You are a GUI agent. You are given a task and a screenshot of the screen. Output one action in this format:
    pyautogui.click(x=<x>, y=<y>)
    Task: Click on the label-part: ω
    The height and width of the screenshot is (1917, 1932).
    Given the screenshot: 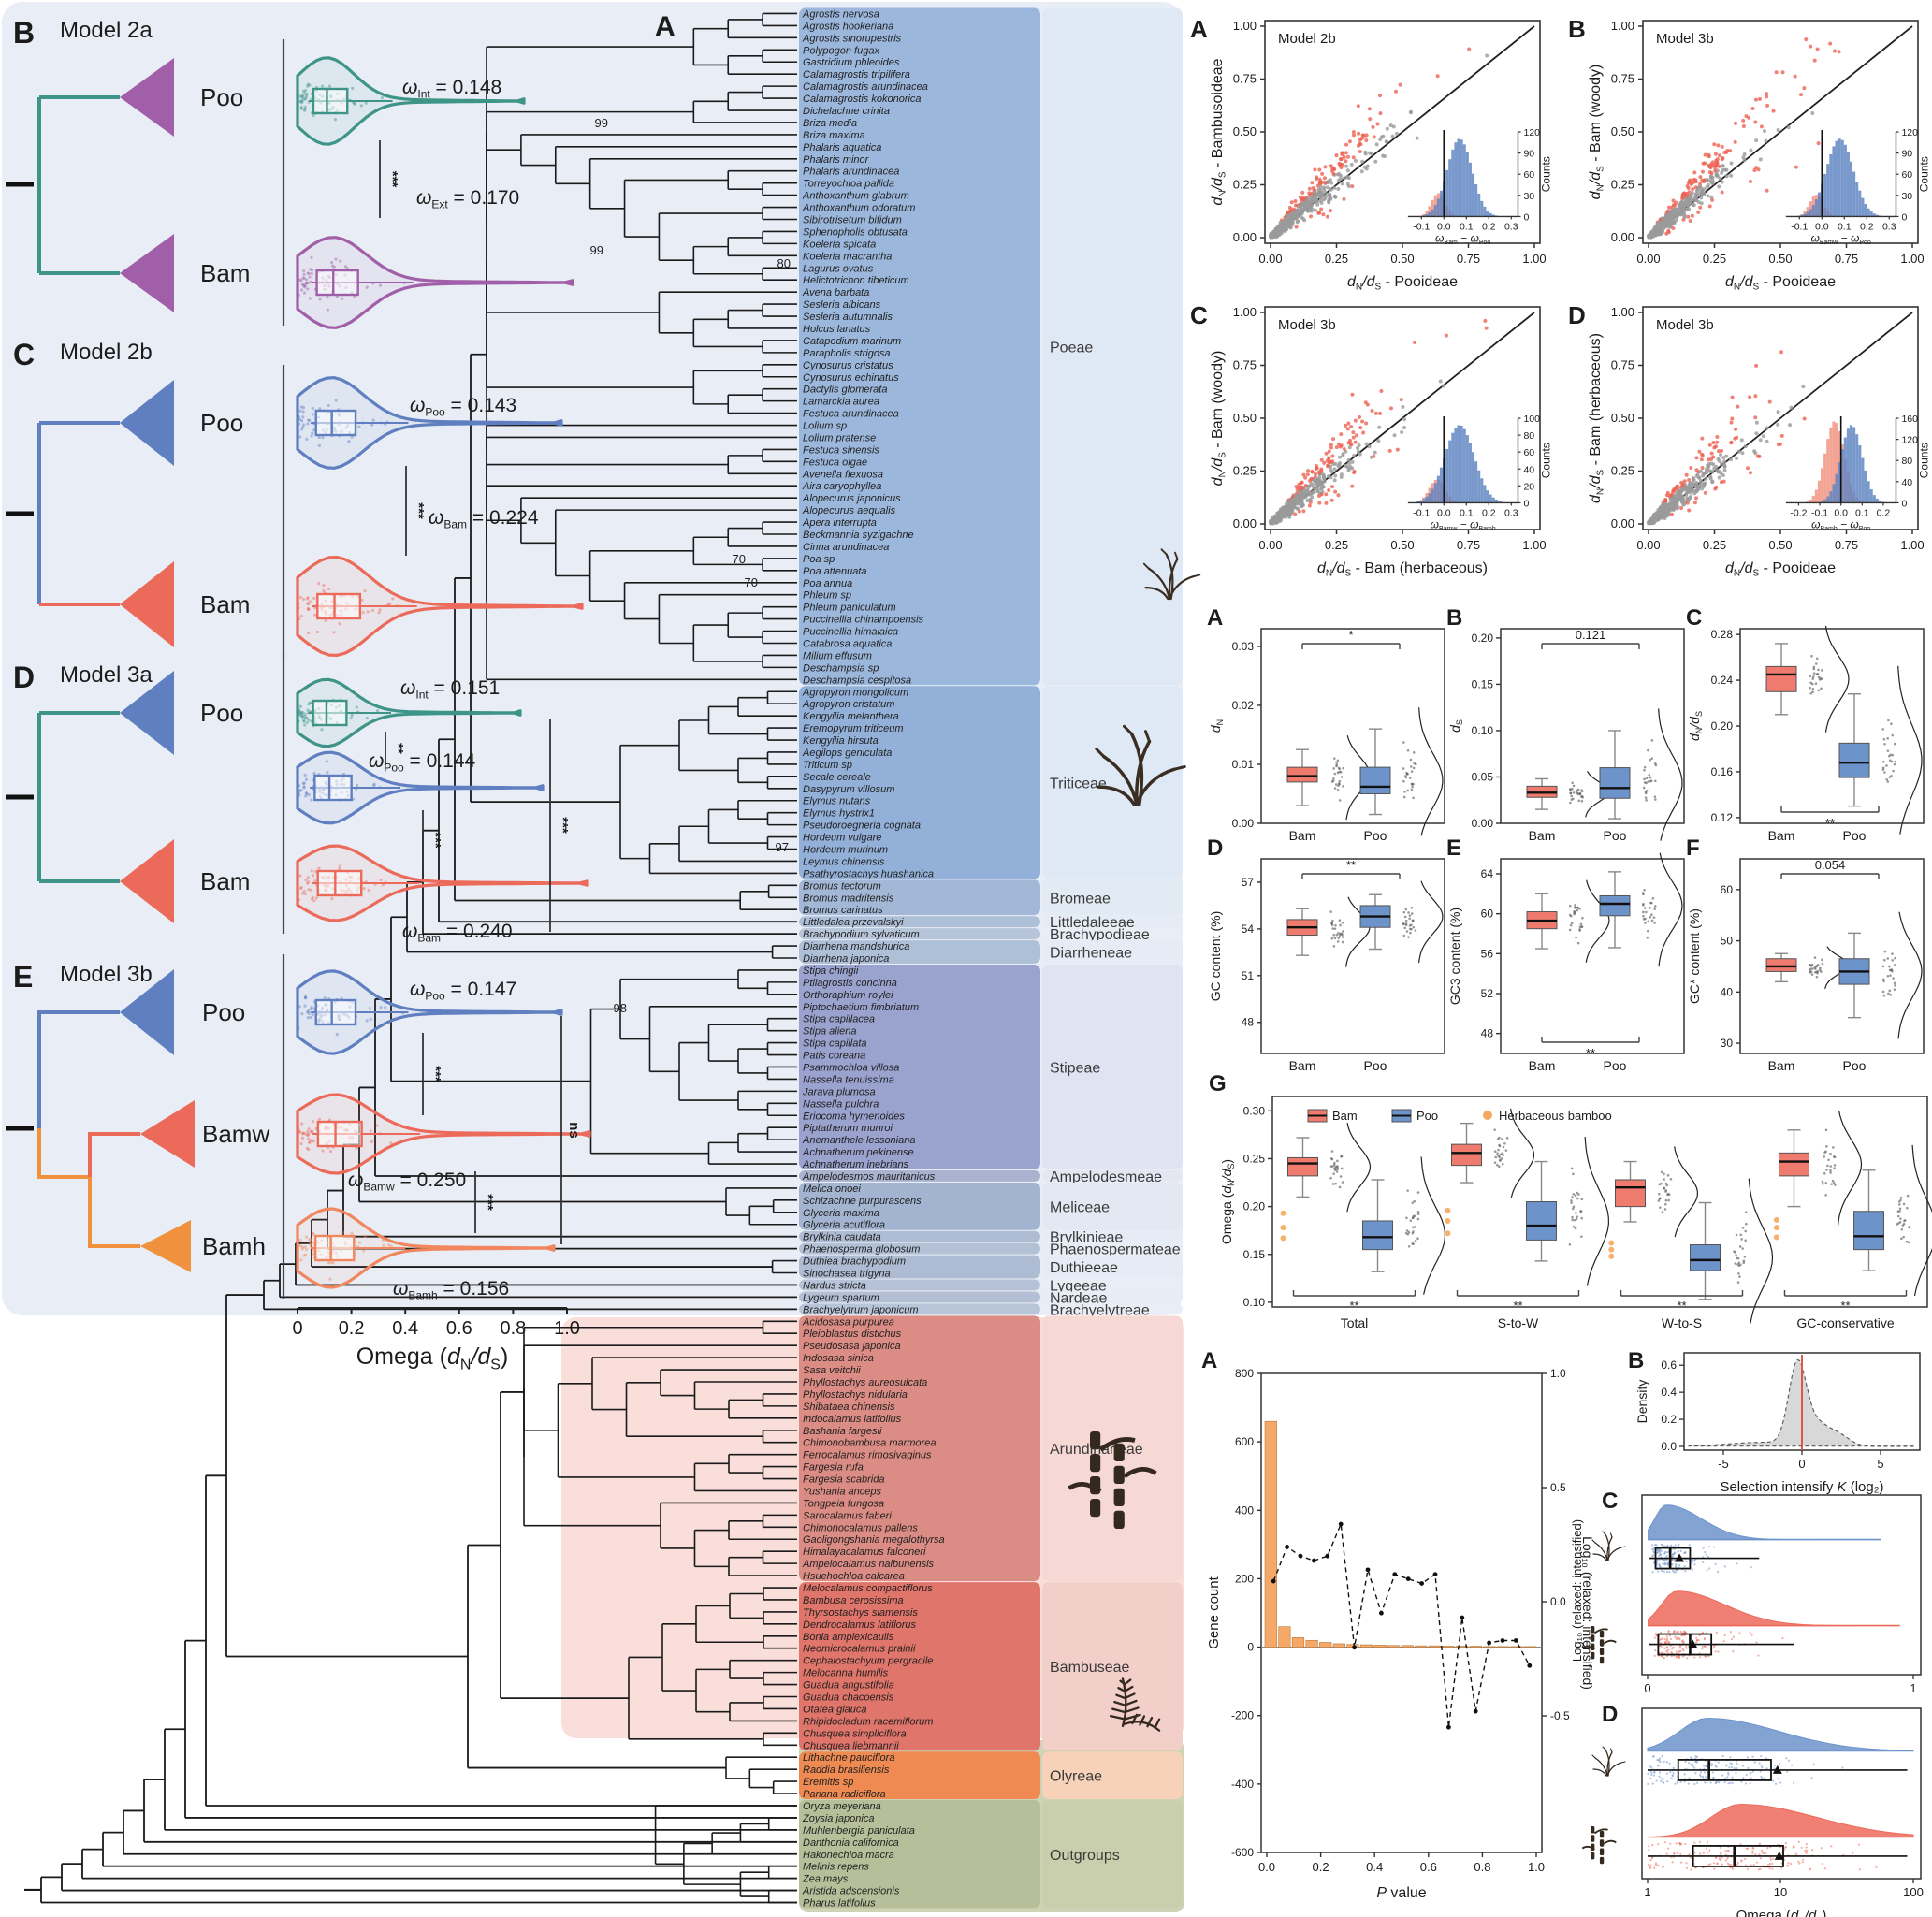 What is the action you would take?
    pyautogui.click(x=356, y=1180)
    